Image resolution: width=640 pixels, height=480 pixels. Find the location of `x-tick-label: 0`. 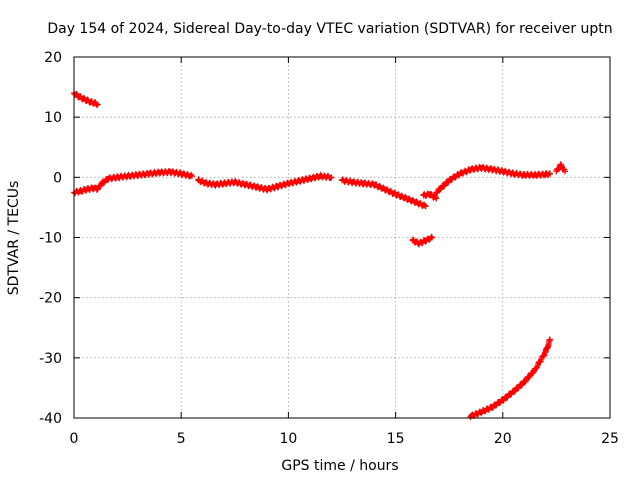

x-tick-label: 0 is located at coordinates (74, 439).